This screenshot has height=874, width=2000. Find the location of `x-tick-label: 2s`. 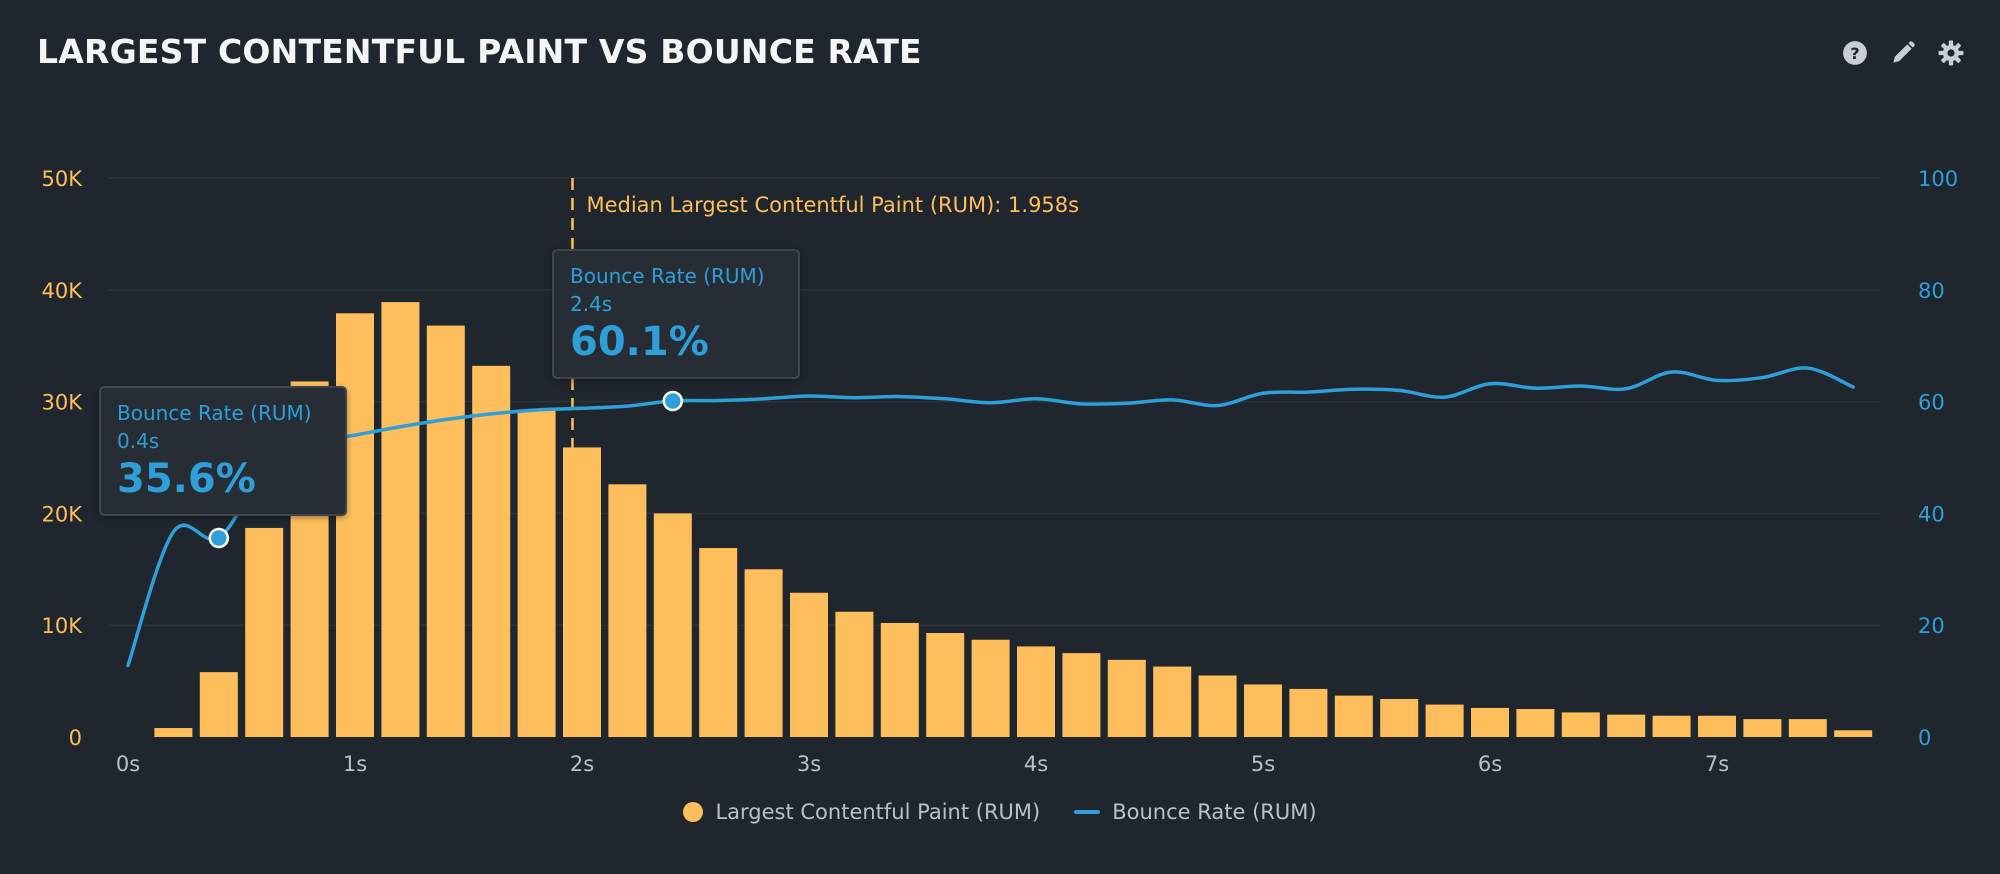

x-tick-label: 2s is located at coordinates (582, 764).